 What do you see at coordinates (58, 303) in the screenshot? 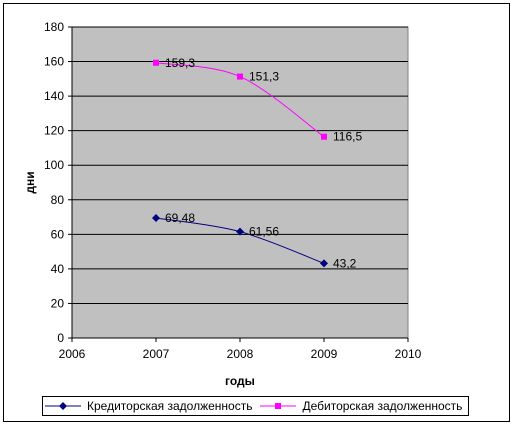
I see `y-tick-label: 20` at bounding box center [58, 303].